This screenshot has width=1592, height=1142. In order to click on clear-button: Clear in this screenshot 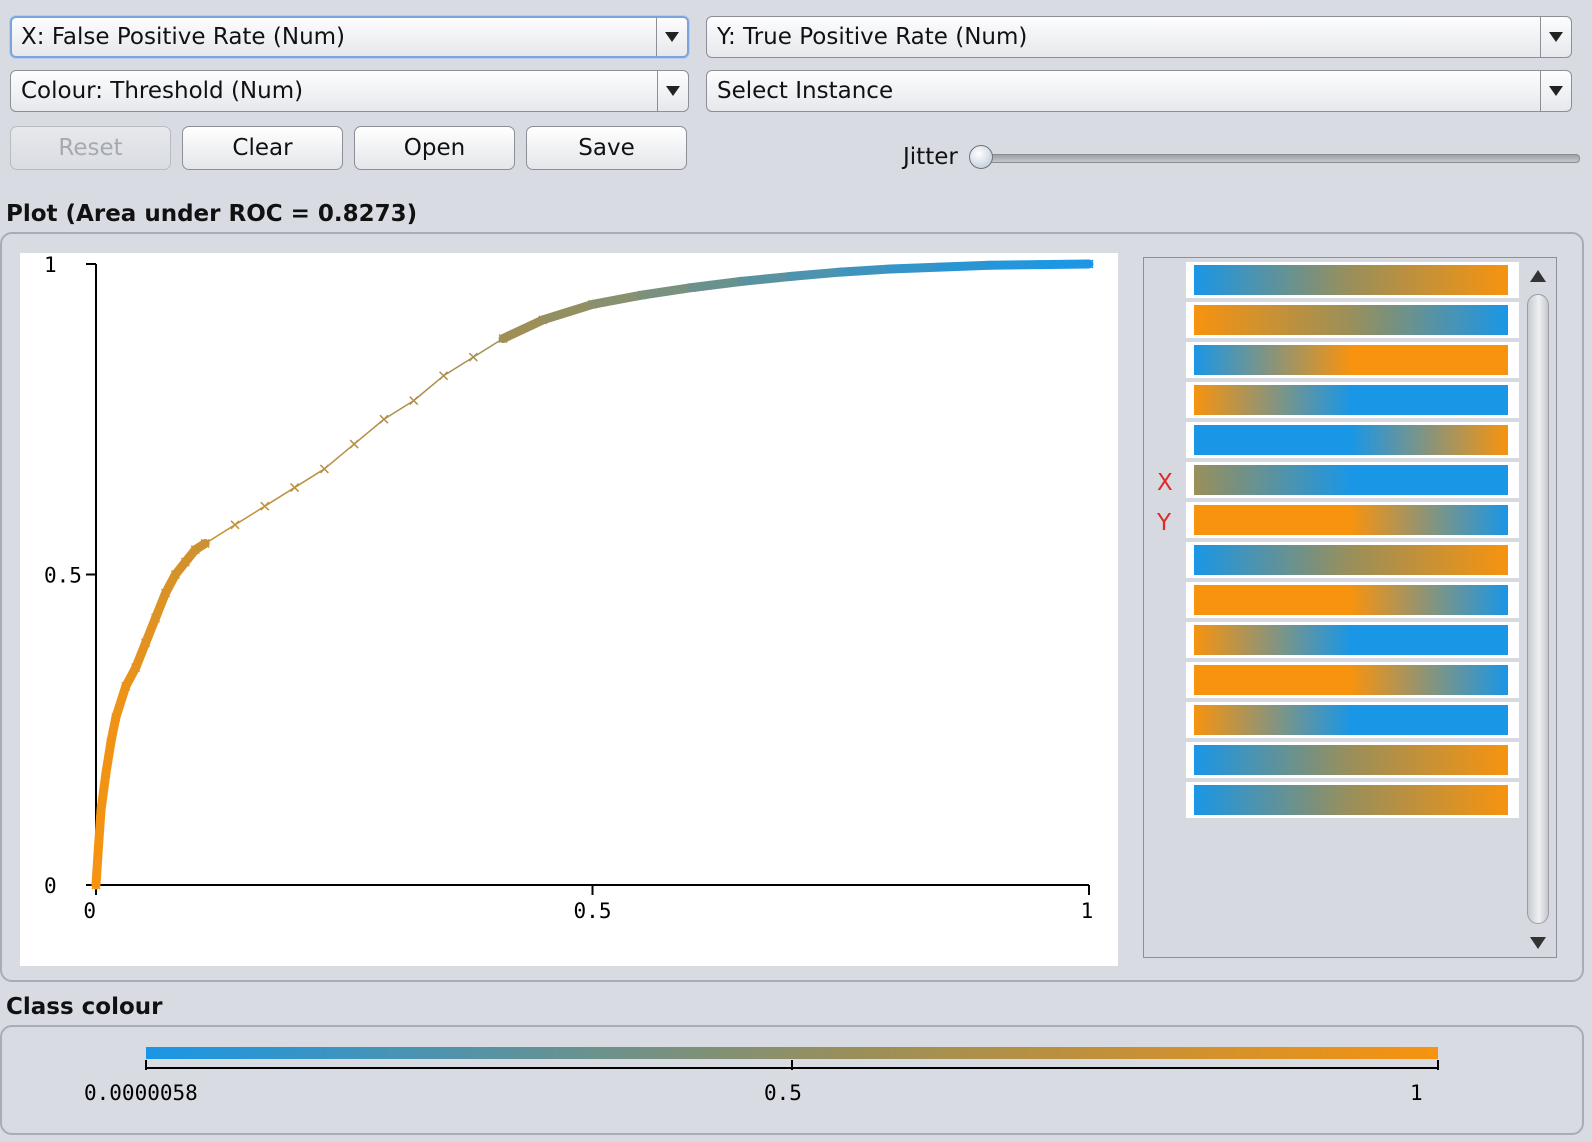, I will do `click(262, 148)`.